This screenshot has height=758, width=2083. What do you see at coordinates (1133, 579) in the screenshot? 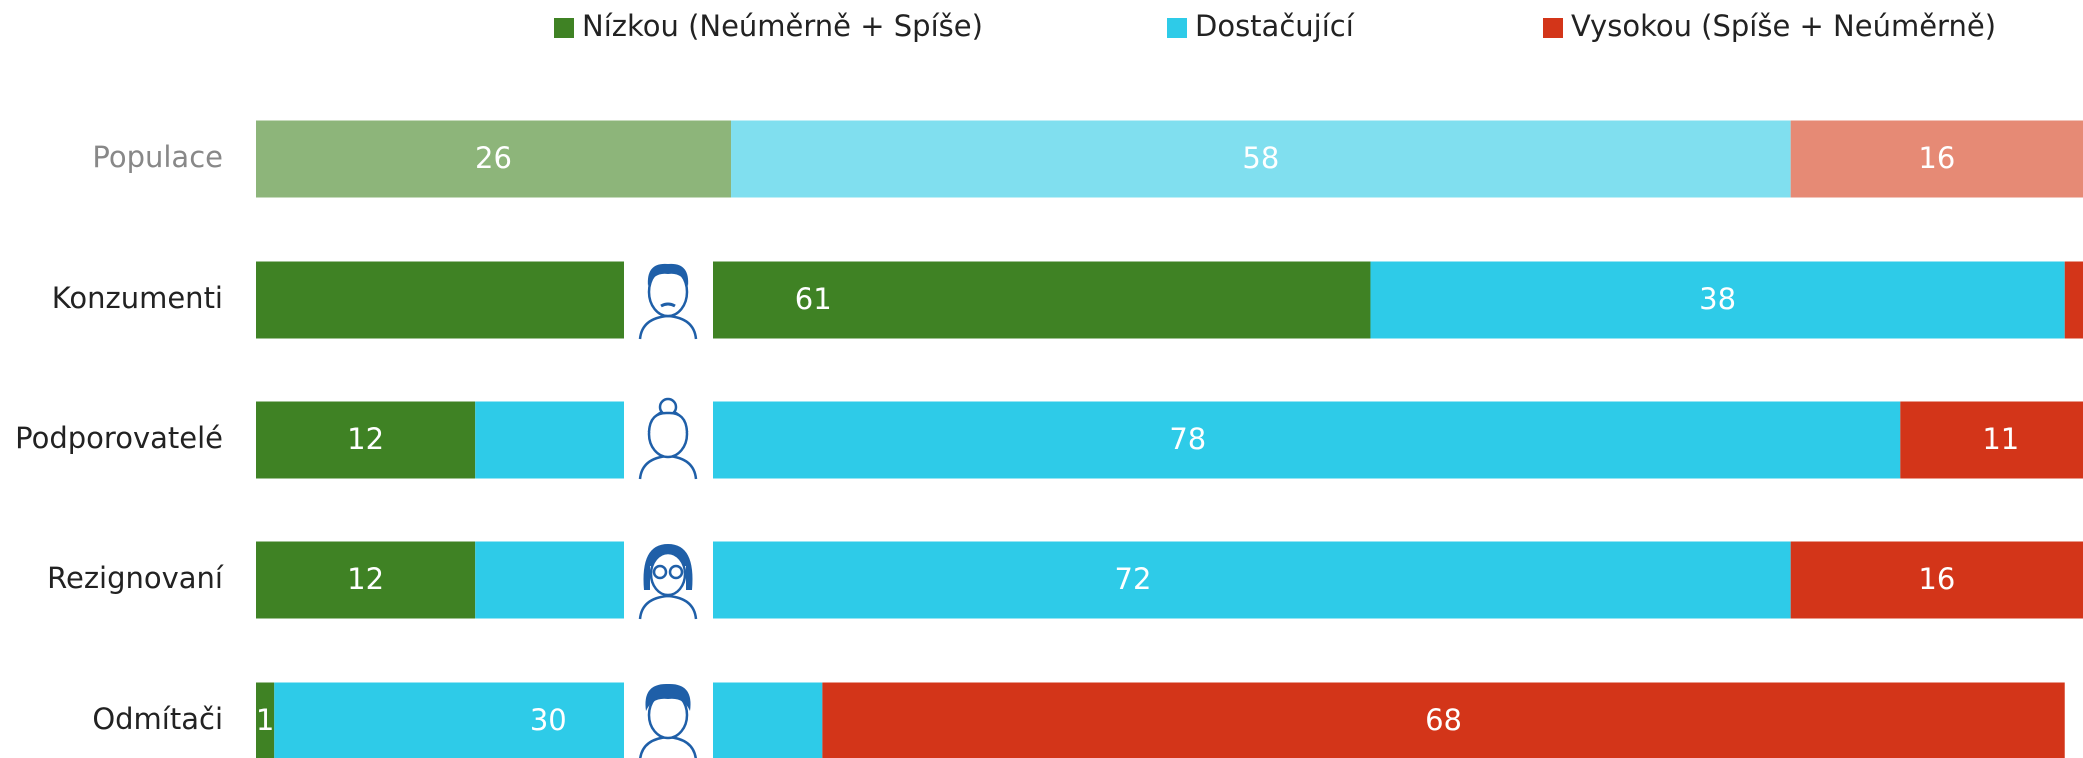
I see `data-label: 72` at bounding box center [1133, 579].